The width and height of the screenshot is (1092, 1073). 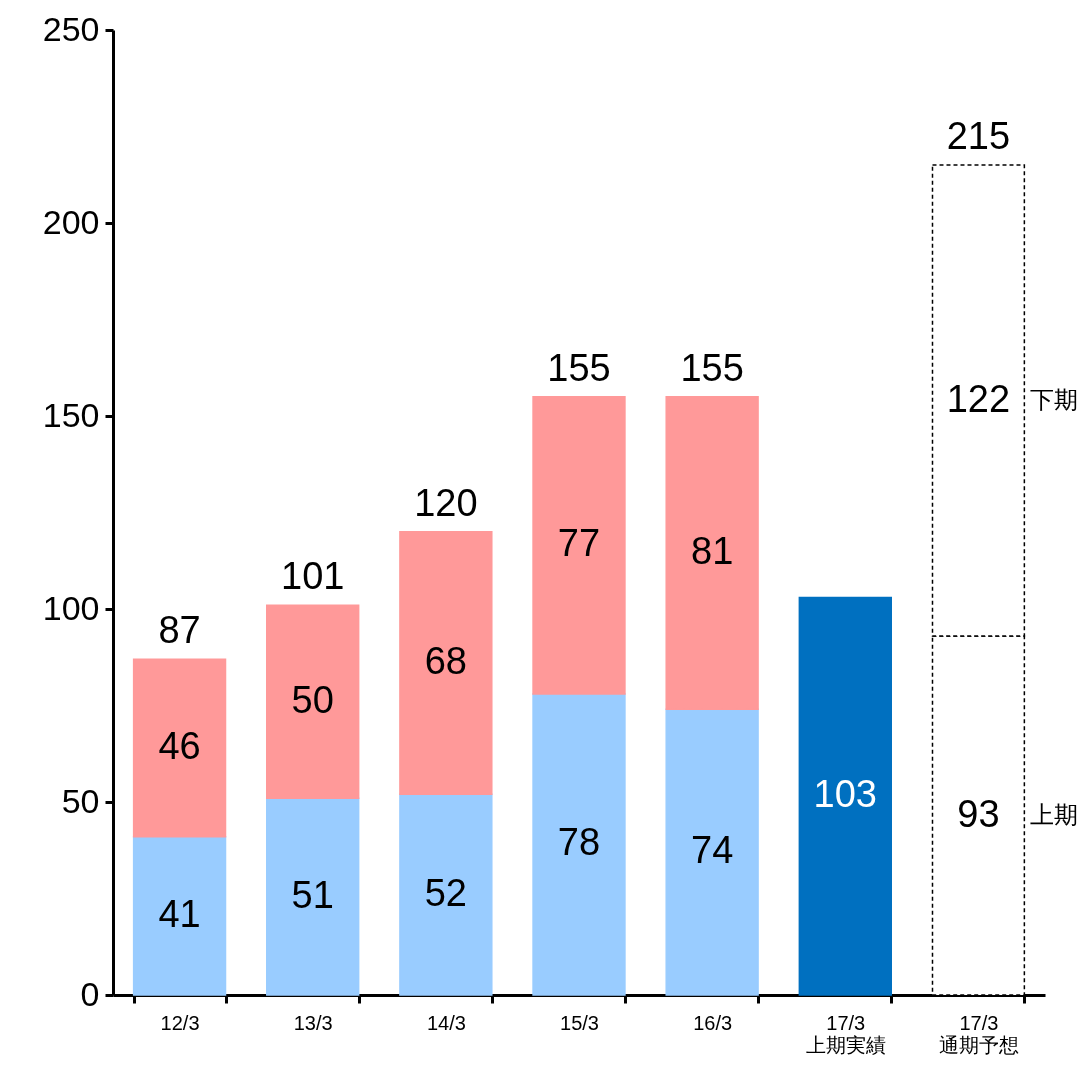 I want to click on data-label: 51, so click(x=312, y=894).